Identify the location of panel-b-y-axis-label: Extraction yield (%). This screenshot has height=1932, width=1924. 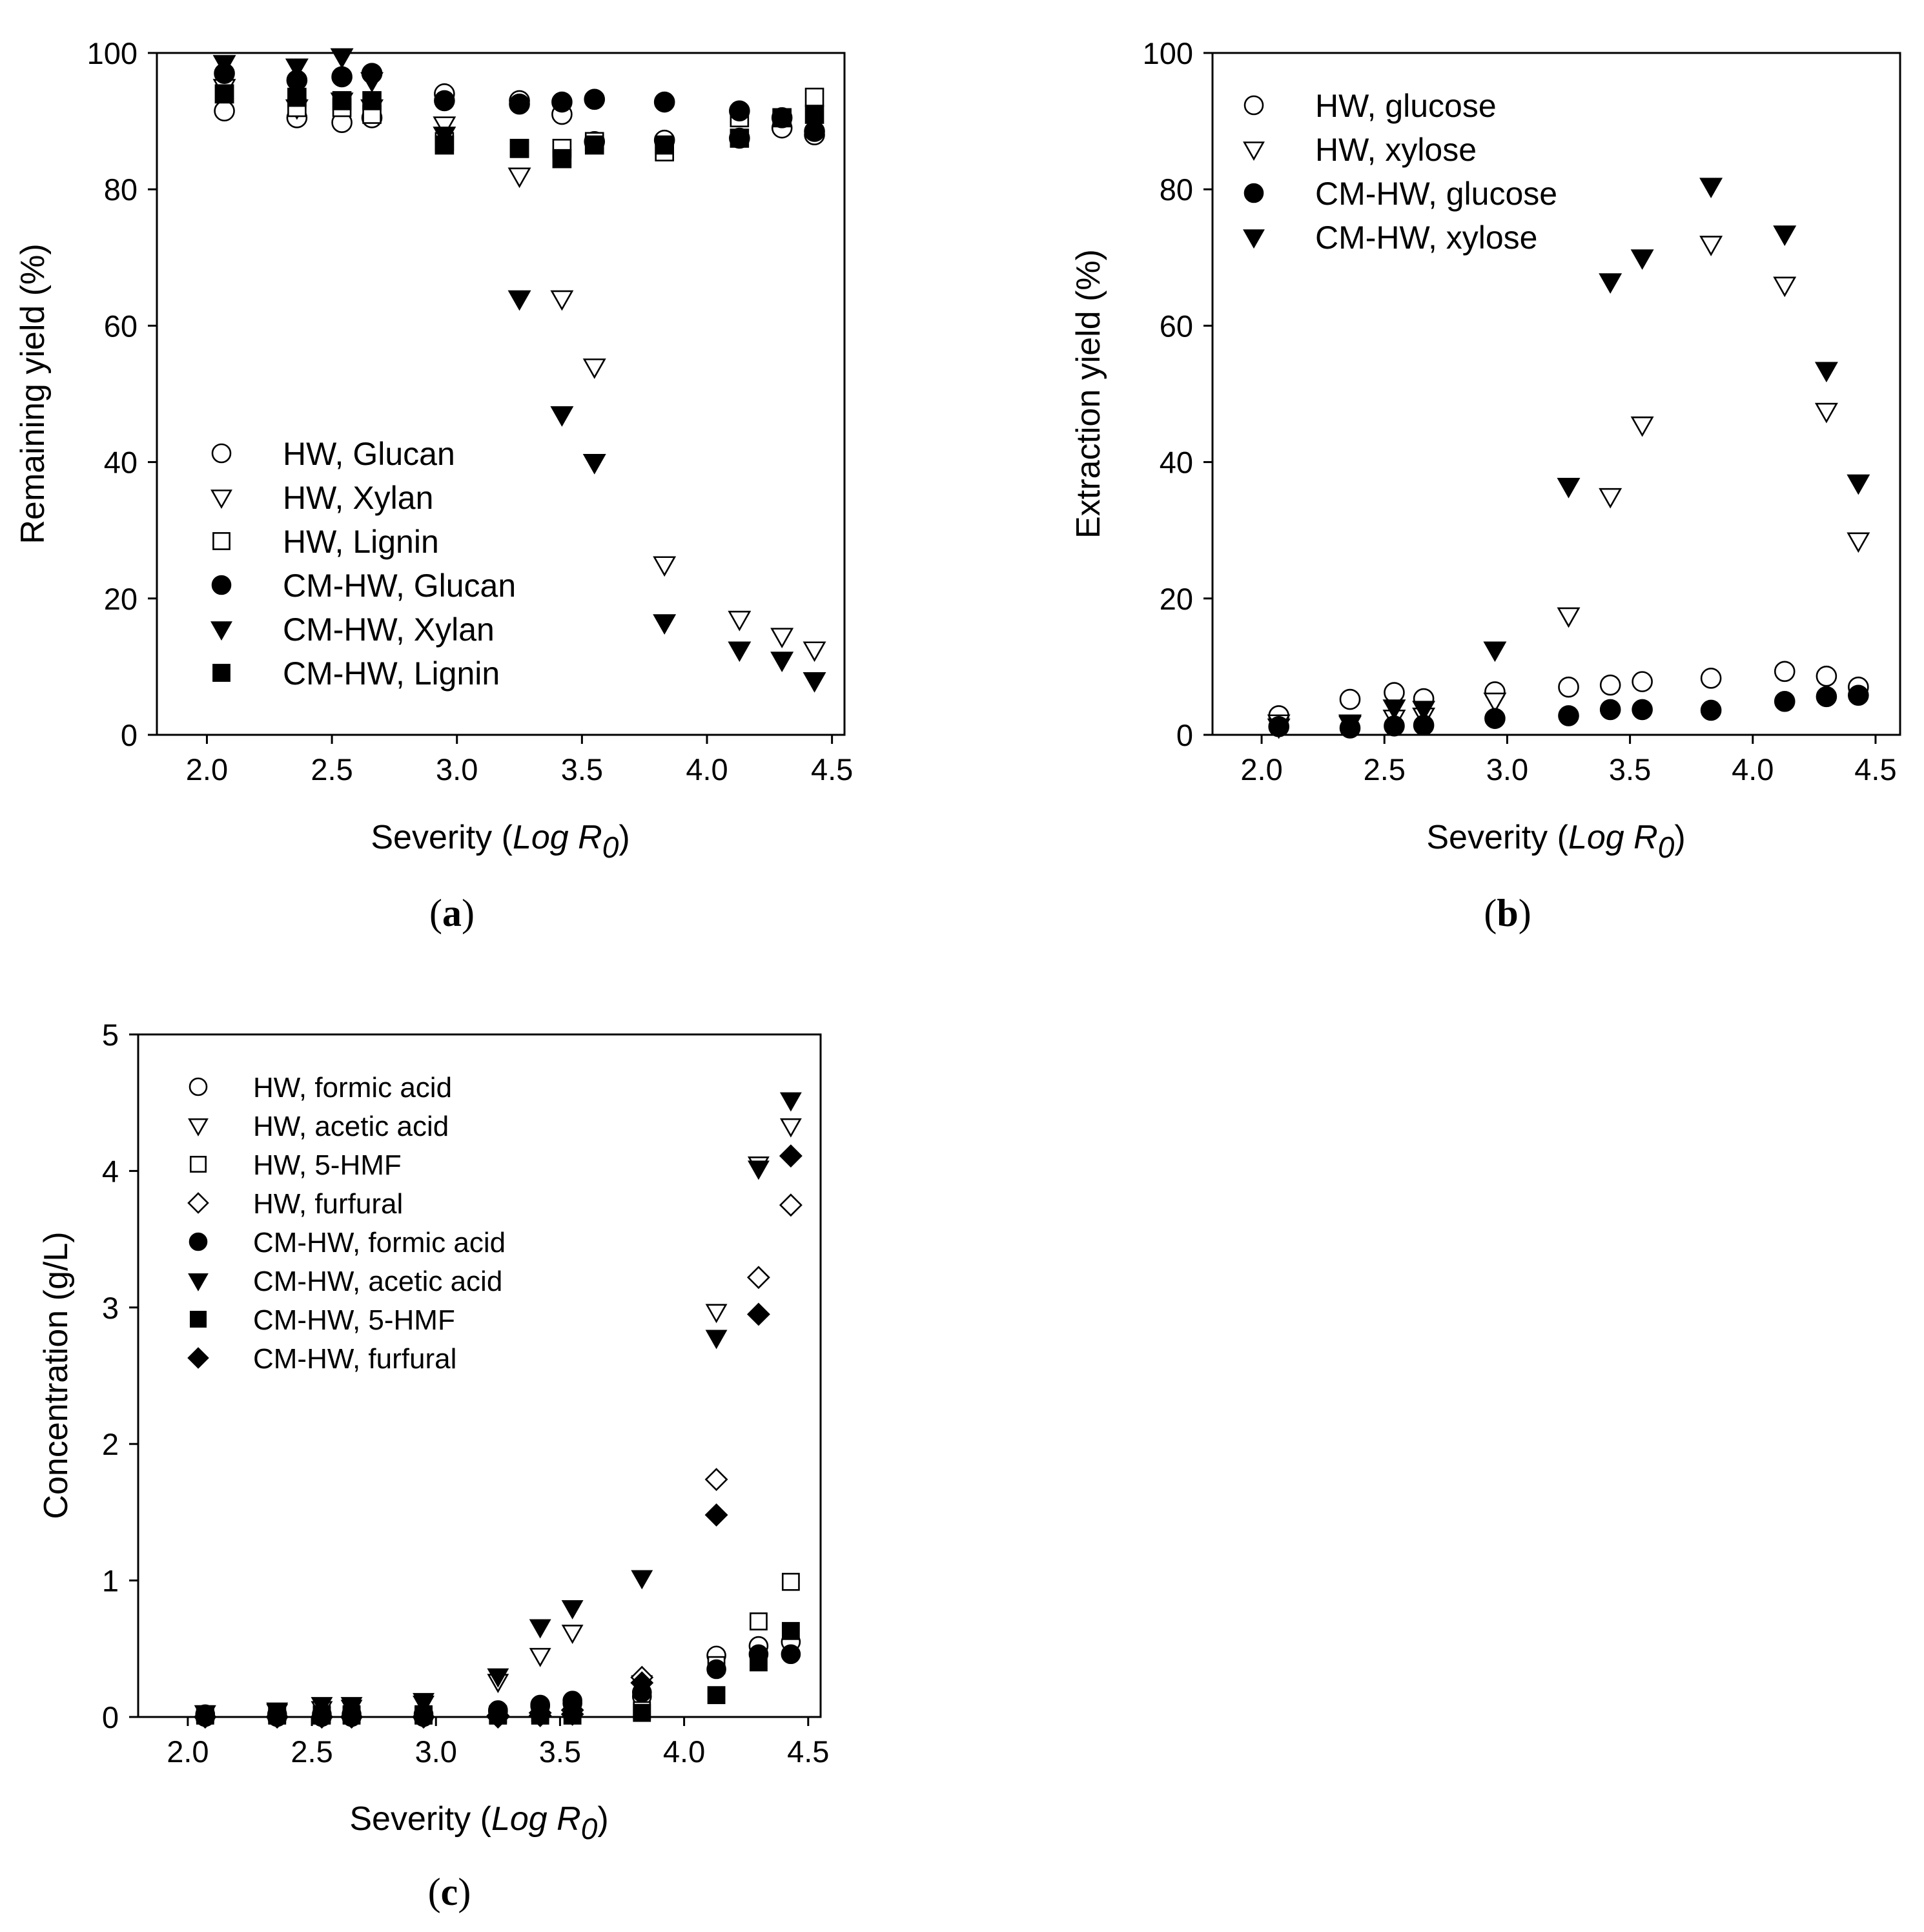
(1089, 394).